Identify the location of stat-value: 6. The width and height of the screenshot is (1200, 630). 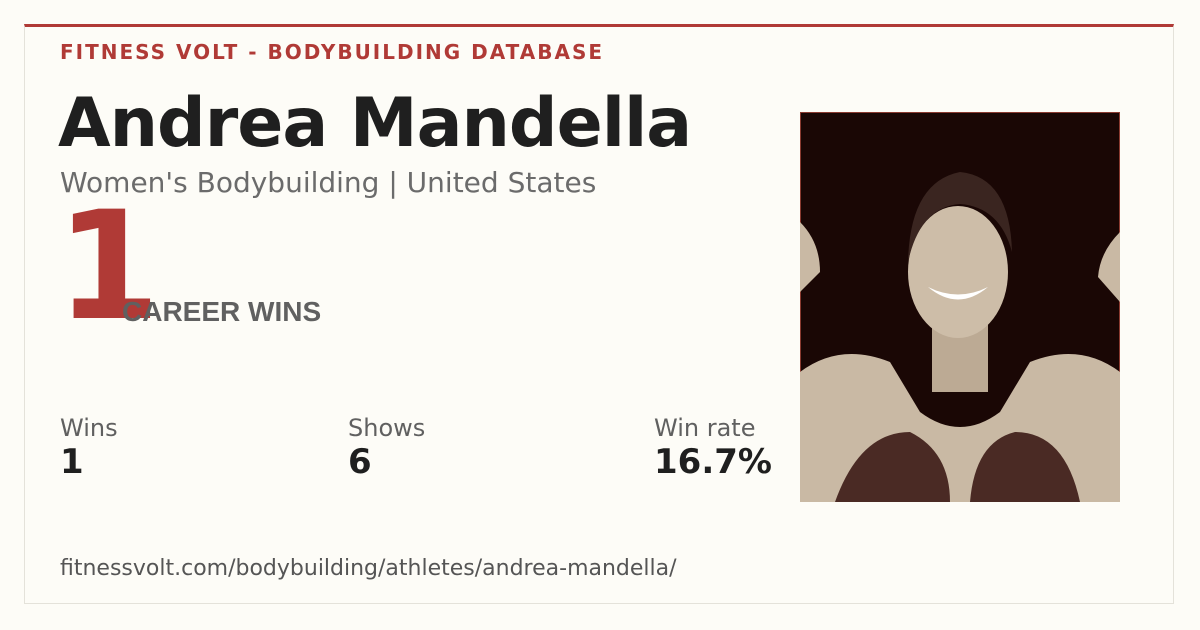
(360, 462).